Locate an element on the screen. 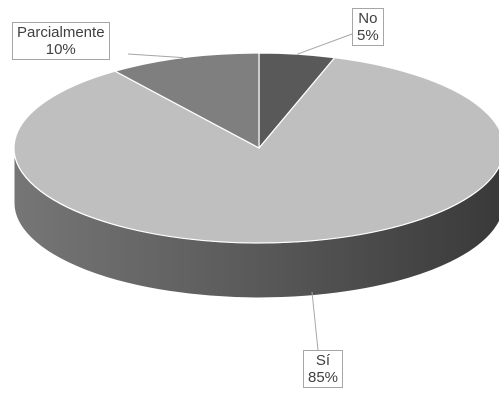 This screenshot has height=394, width=499. slice-value-no: 5% is located at coordinates (368, 35).